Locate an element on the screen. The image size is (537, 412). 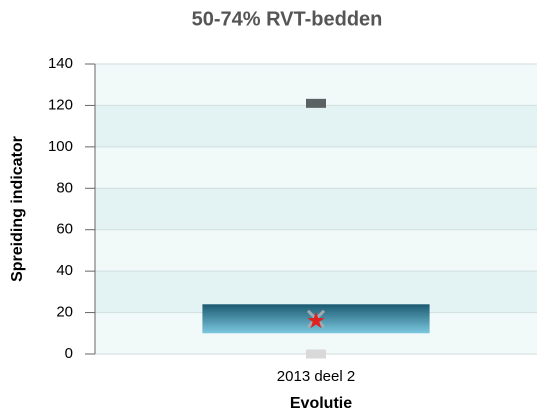
min-marker is located at coordinates (316, 354).